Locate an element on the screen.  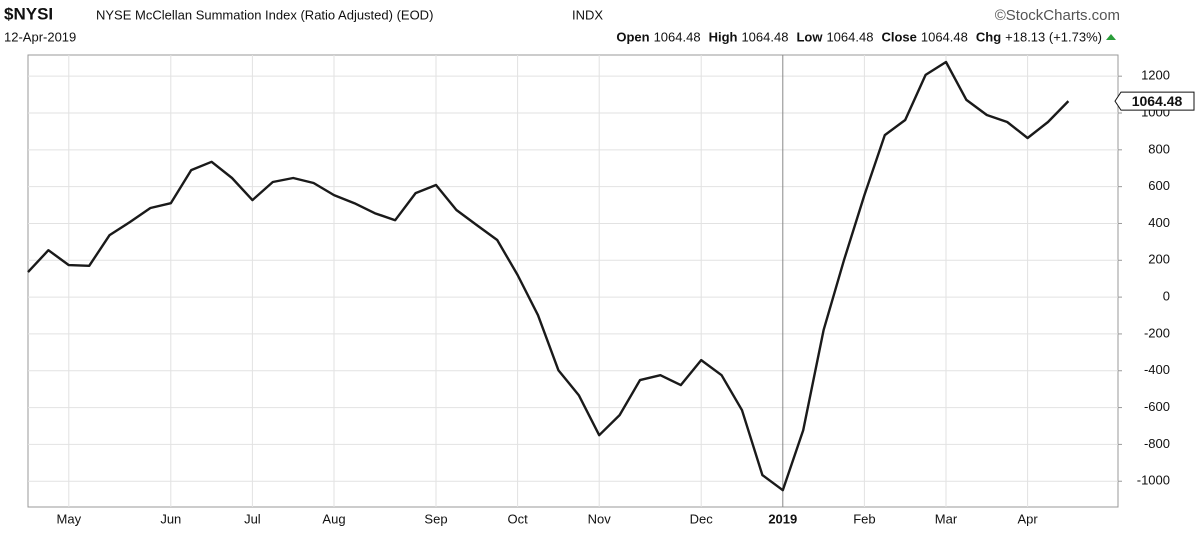
y-tick-label: 600 is located at coordinates (1159, 185).